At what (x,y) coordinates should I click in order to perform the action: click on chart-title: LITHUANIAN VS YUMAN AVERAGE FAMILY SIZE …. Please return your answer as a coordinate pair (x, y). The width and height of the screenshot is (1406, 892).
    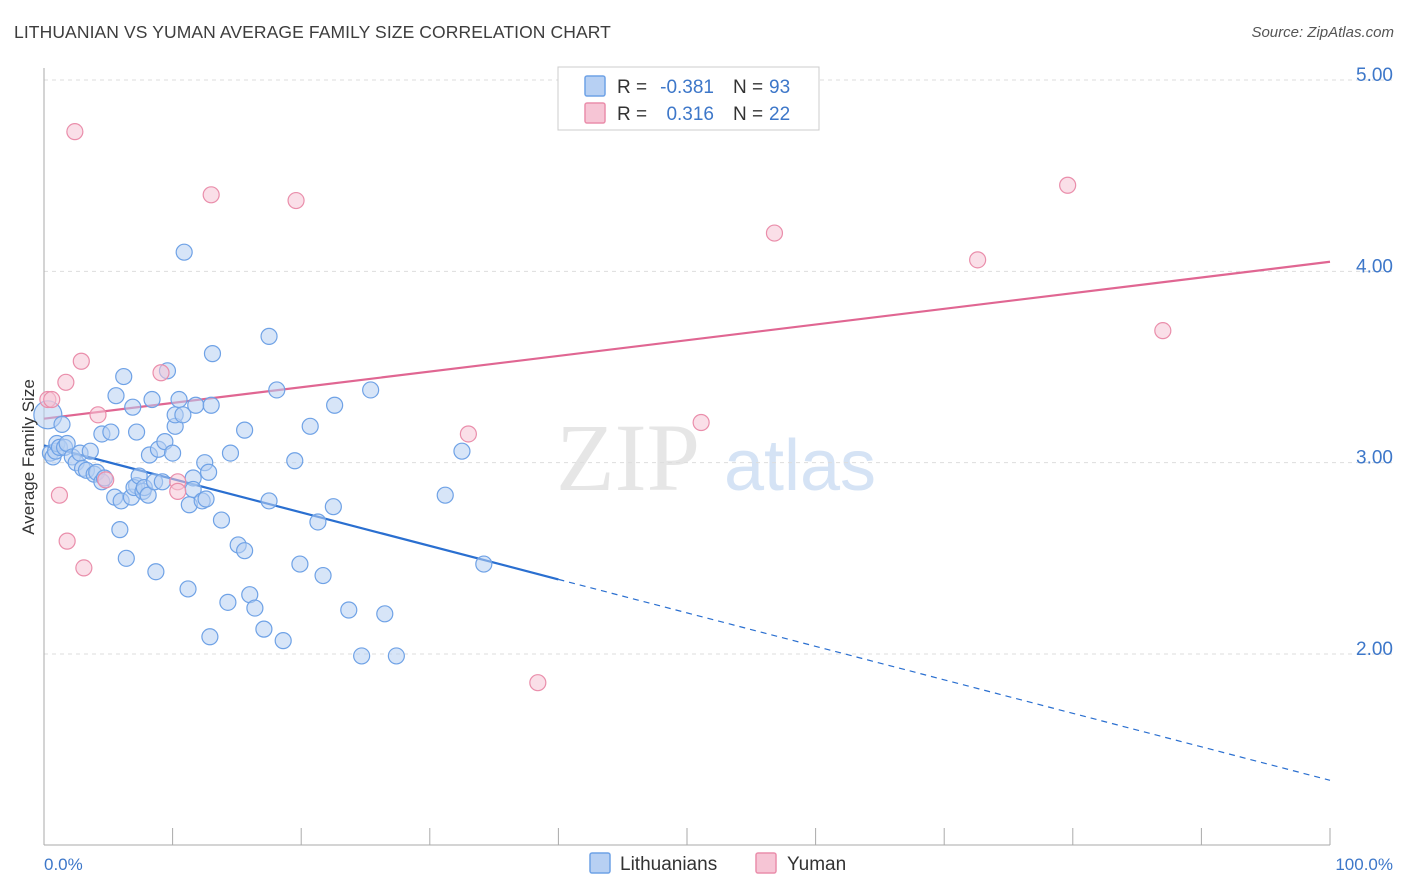
    Looking at the image, I should click on (312, 32).